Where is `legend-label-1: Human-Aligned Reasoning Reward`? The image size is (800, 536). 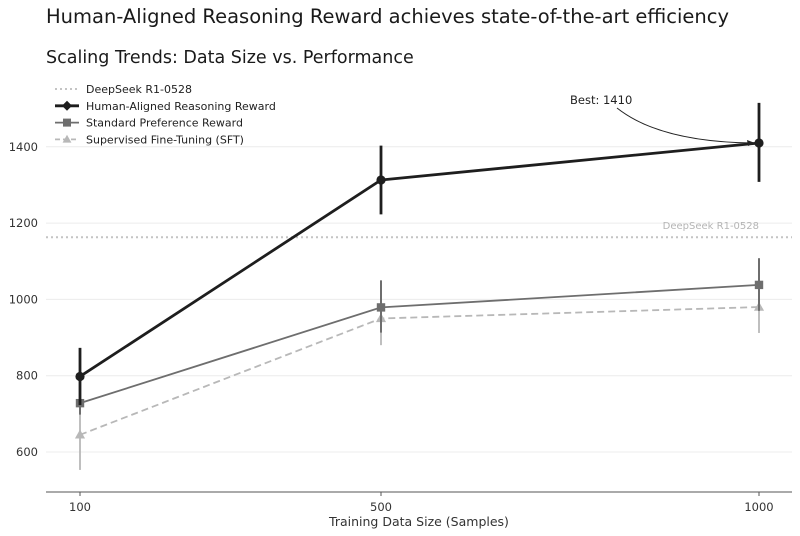
legend-label-1: Human-Aligned Reasoning Reward is located at coordinates (181, 106).